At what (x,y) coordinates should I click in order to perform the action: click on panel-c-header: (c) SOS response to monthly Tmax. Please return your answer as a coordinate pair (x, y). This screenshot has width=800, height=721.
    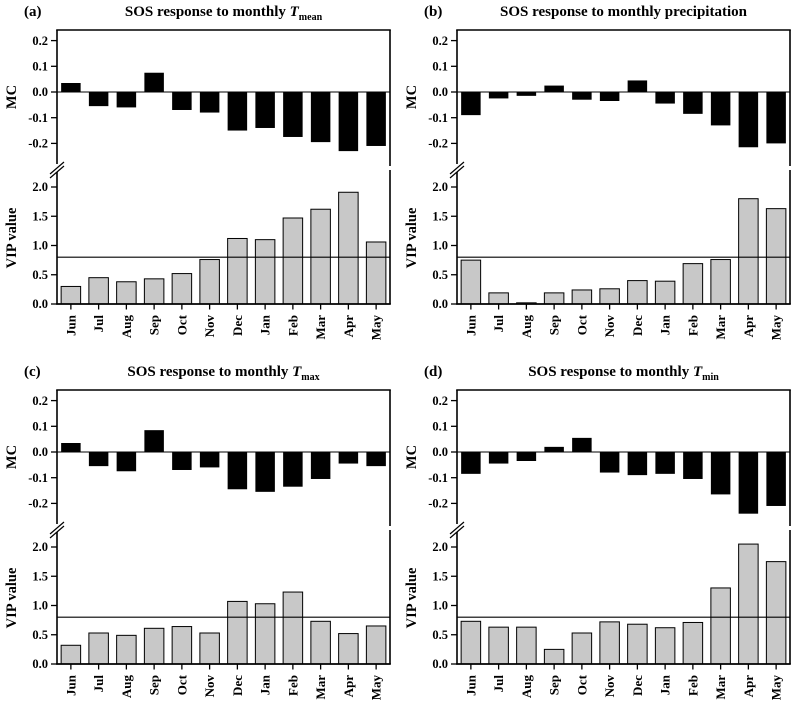
    Looking at the image, I should click on (200, 373).